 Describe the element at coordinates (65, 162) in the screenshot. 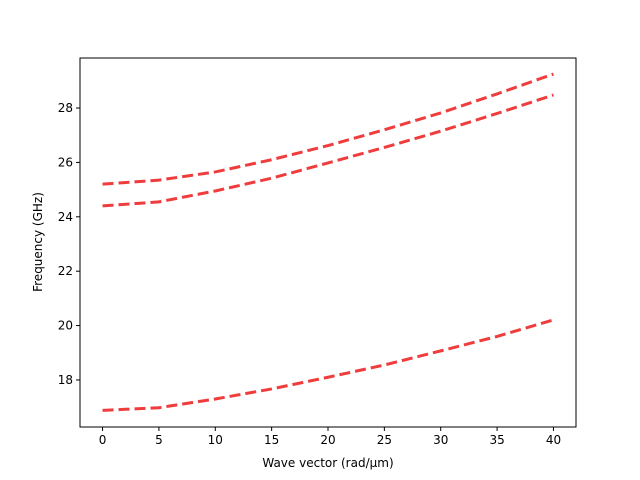

I see `y-tick-label: 26` at that location.